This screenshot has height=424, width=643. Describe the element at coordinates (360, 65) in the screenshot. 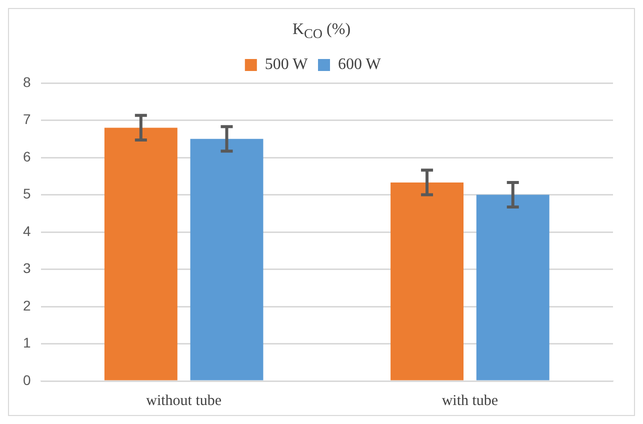

I see `legend-label: 600 W` at that location.